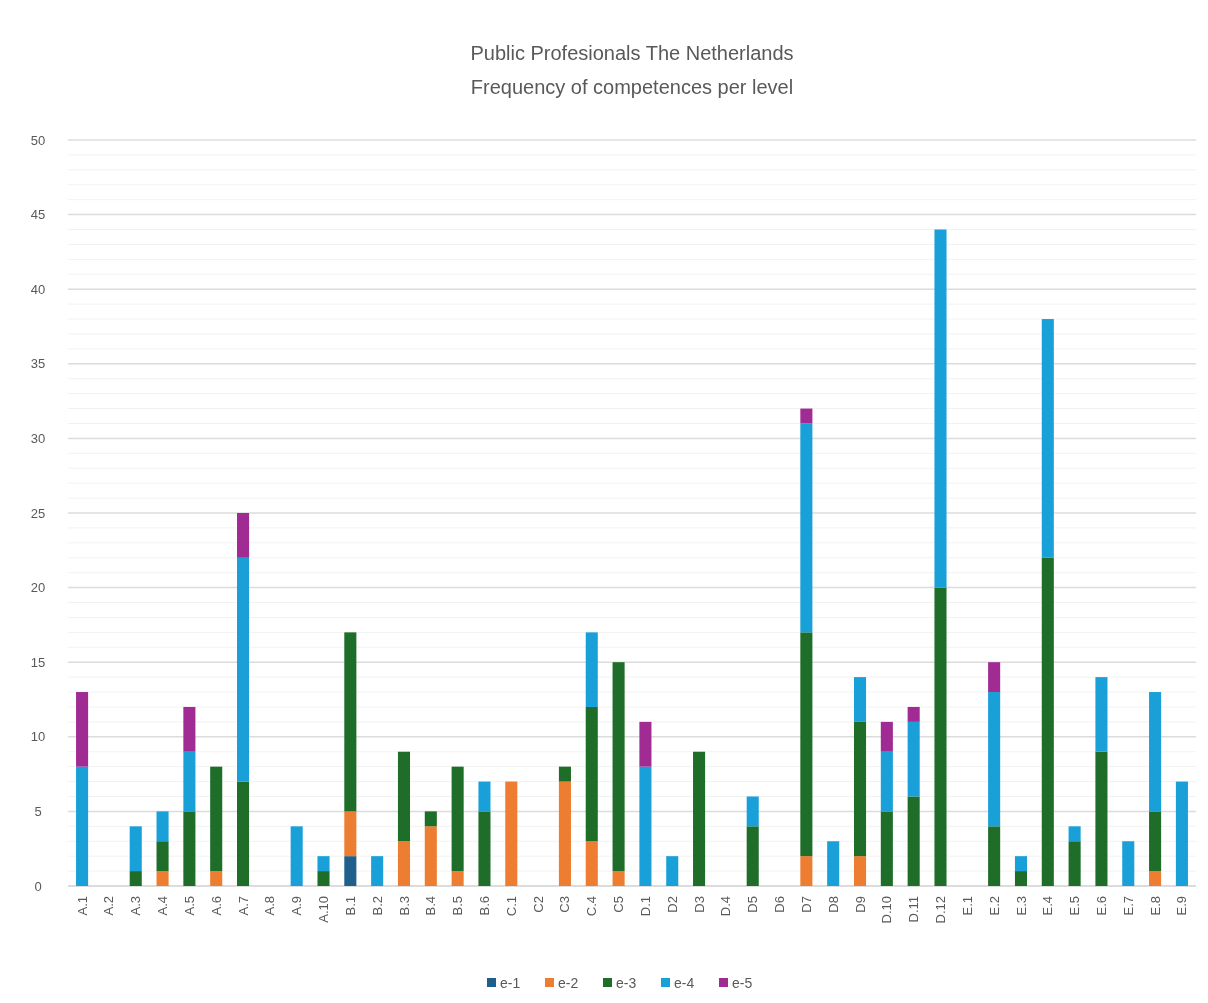  I want to click on legend-label: e-1, so click(510, 982).